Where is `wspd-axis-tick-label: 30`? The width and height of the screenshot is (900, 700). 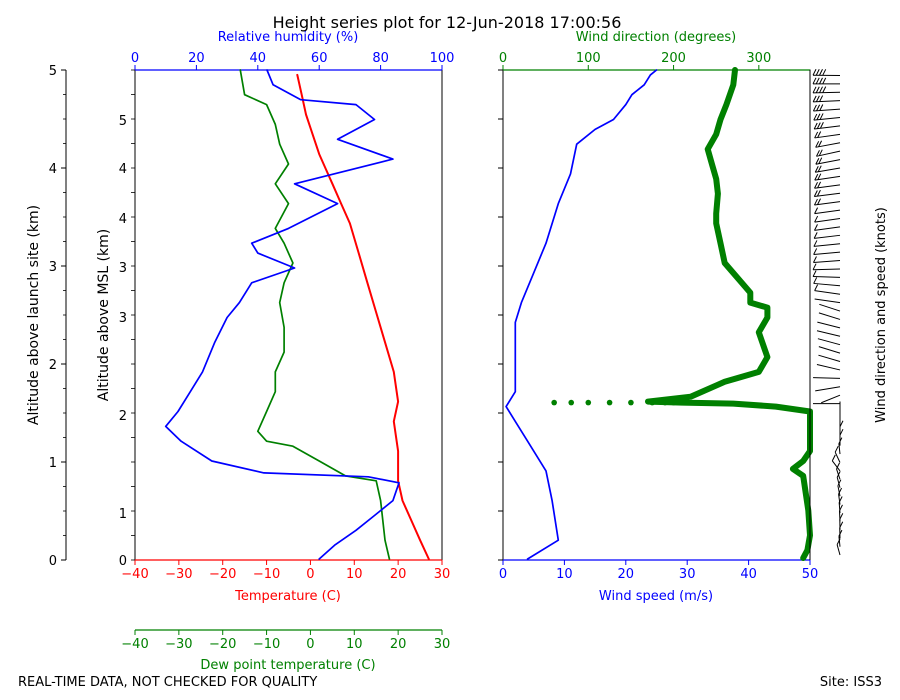 wspd-axis-tick-label: 30 is located at coordinates (687, 574).